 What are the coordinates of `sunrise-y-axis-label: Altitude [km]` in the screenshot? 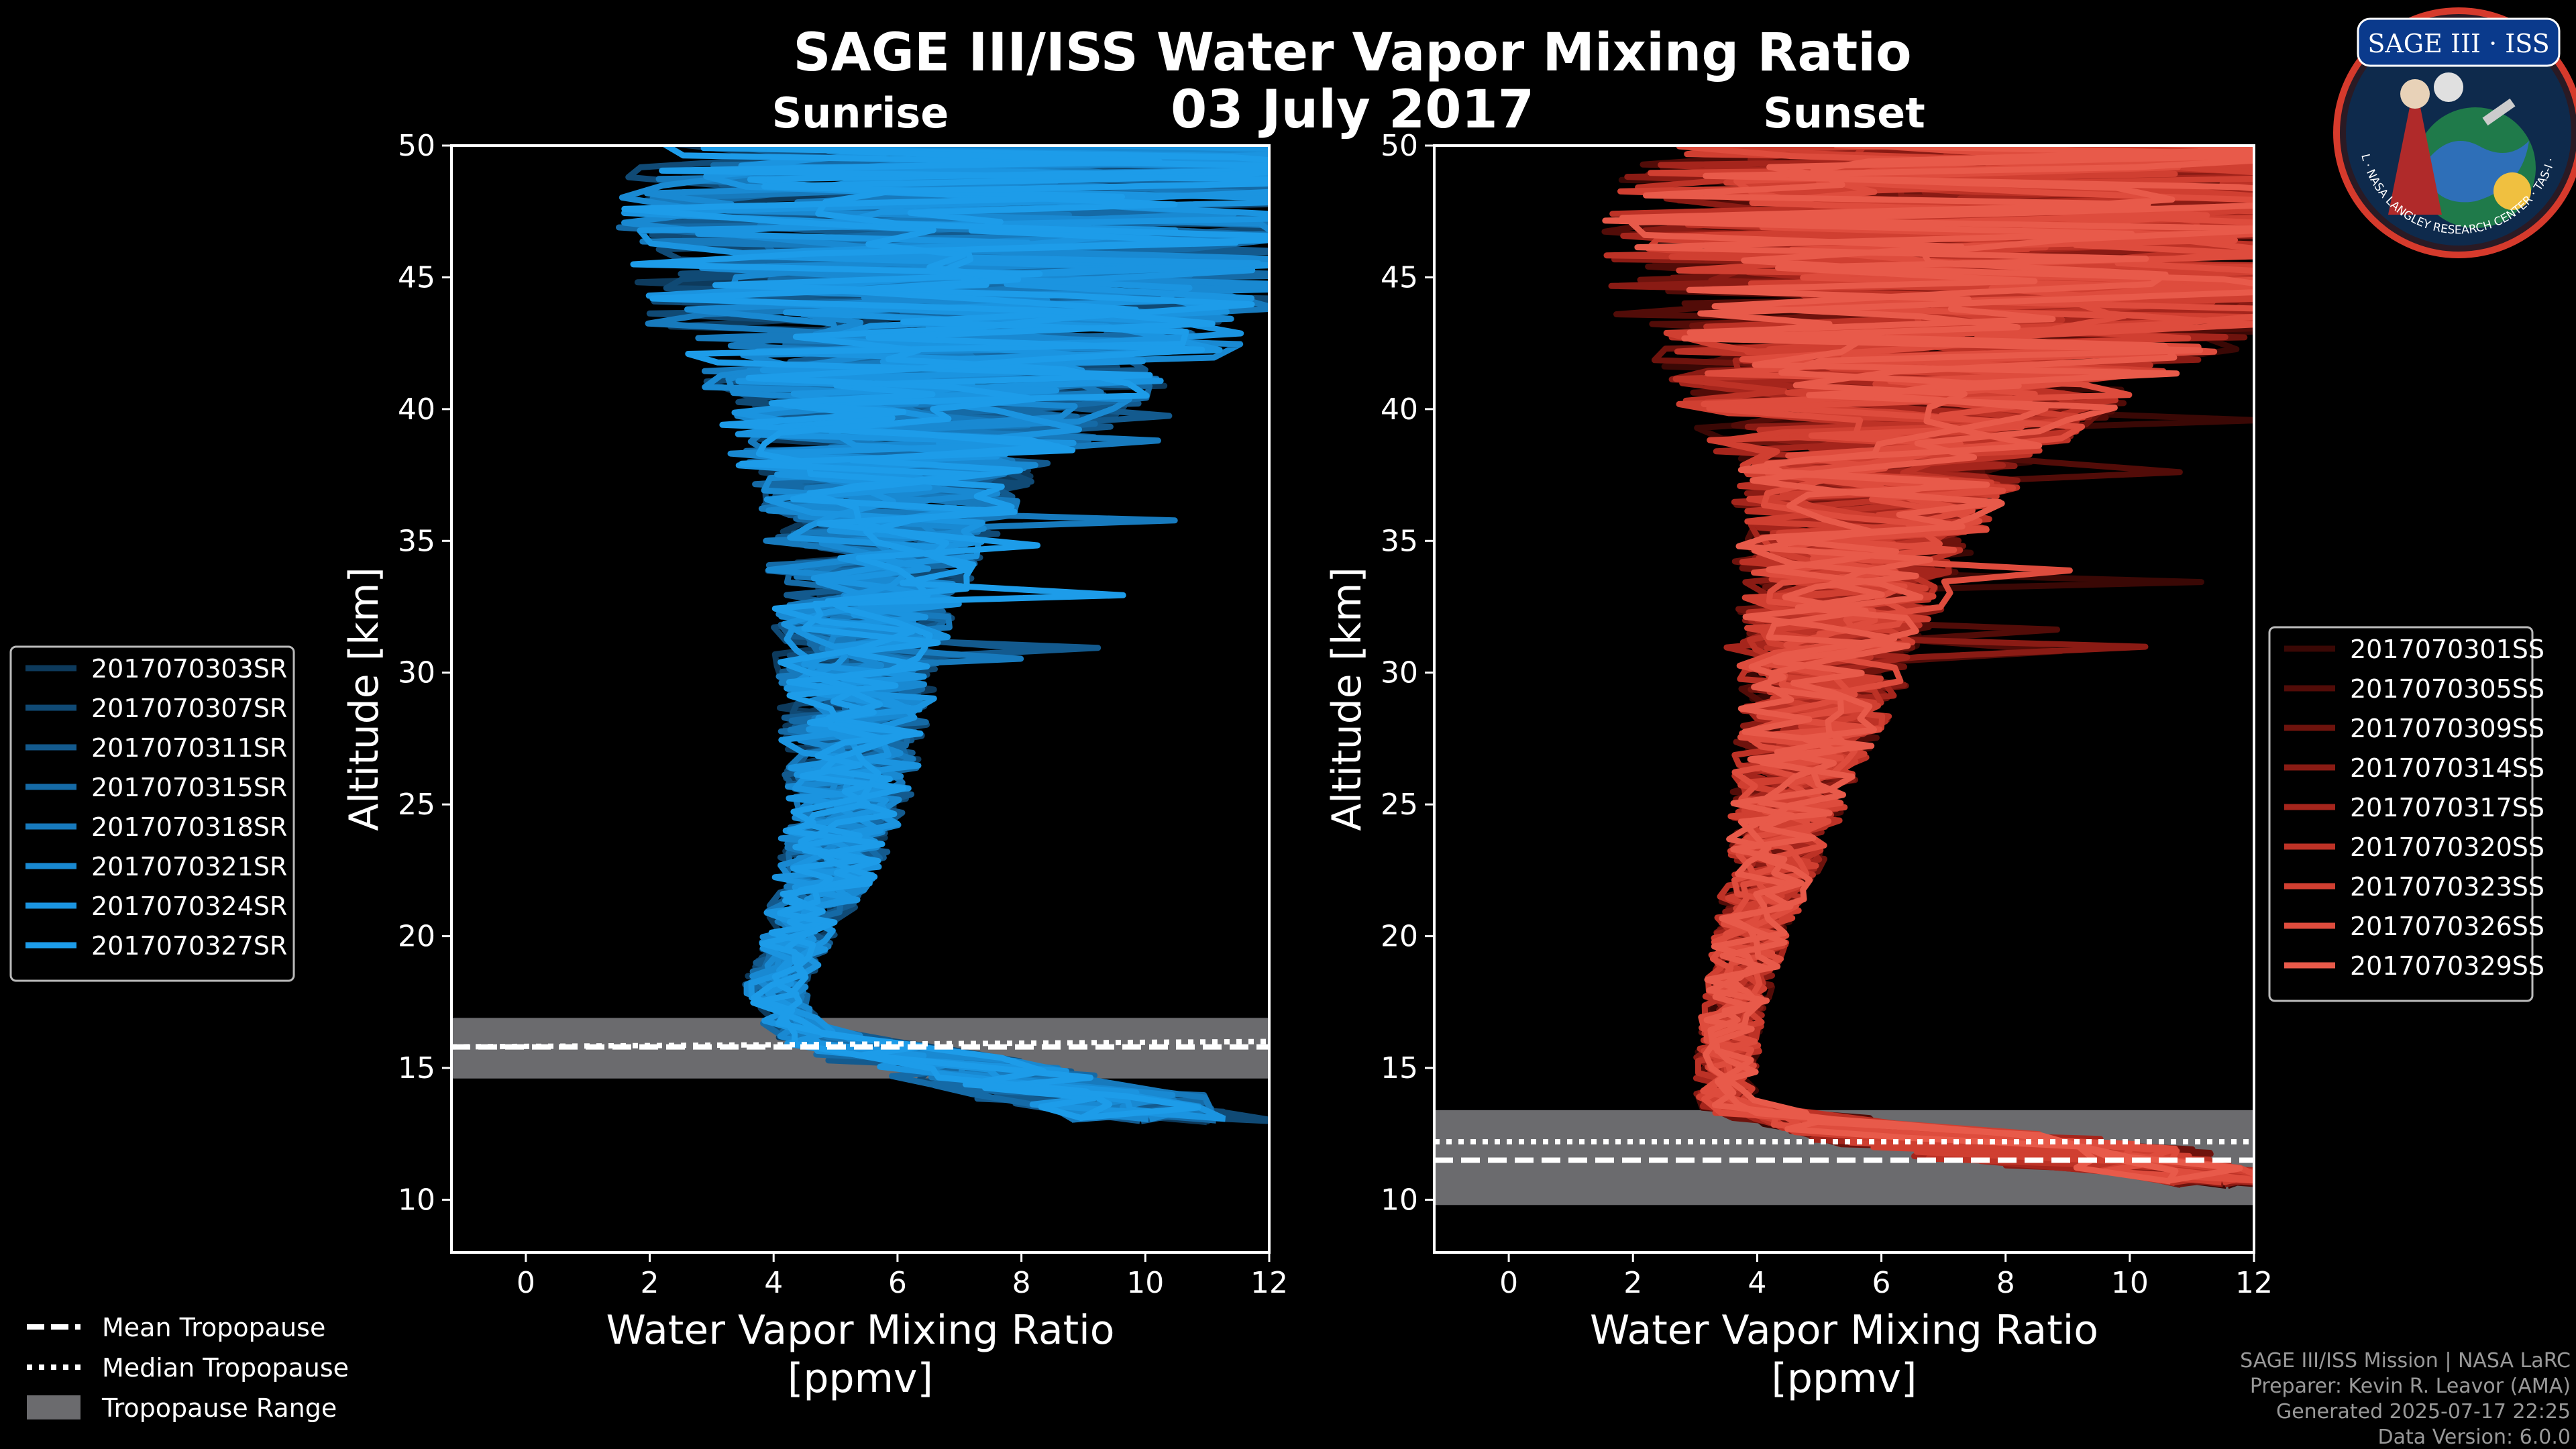 It's located at (364, 699).